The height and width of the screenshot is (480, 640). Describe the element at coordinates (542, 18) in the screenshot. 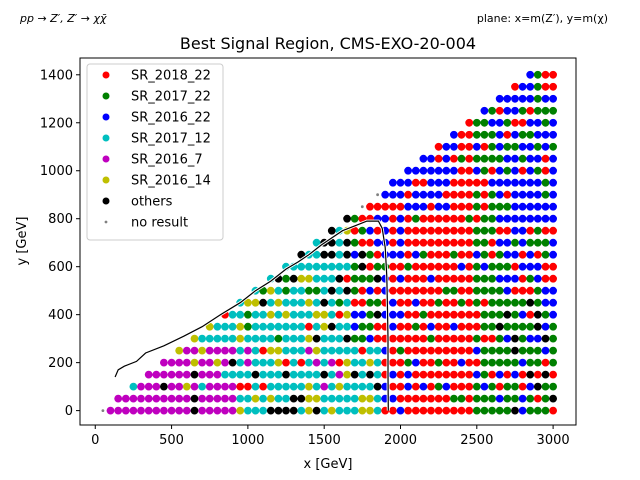

I see `plane-label: plane: x=m(Z′), y=m(χ)` at that location.